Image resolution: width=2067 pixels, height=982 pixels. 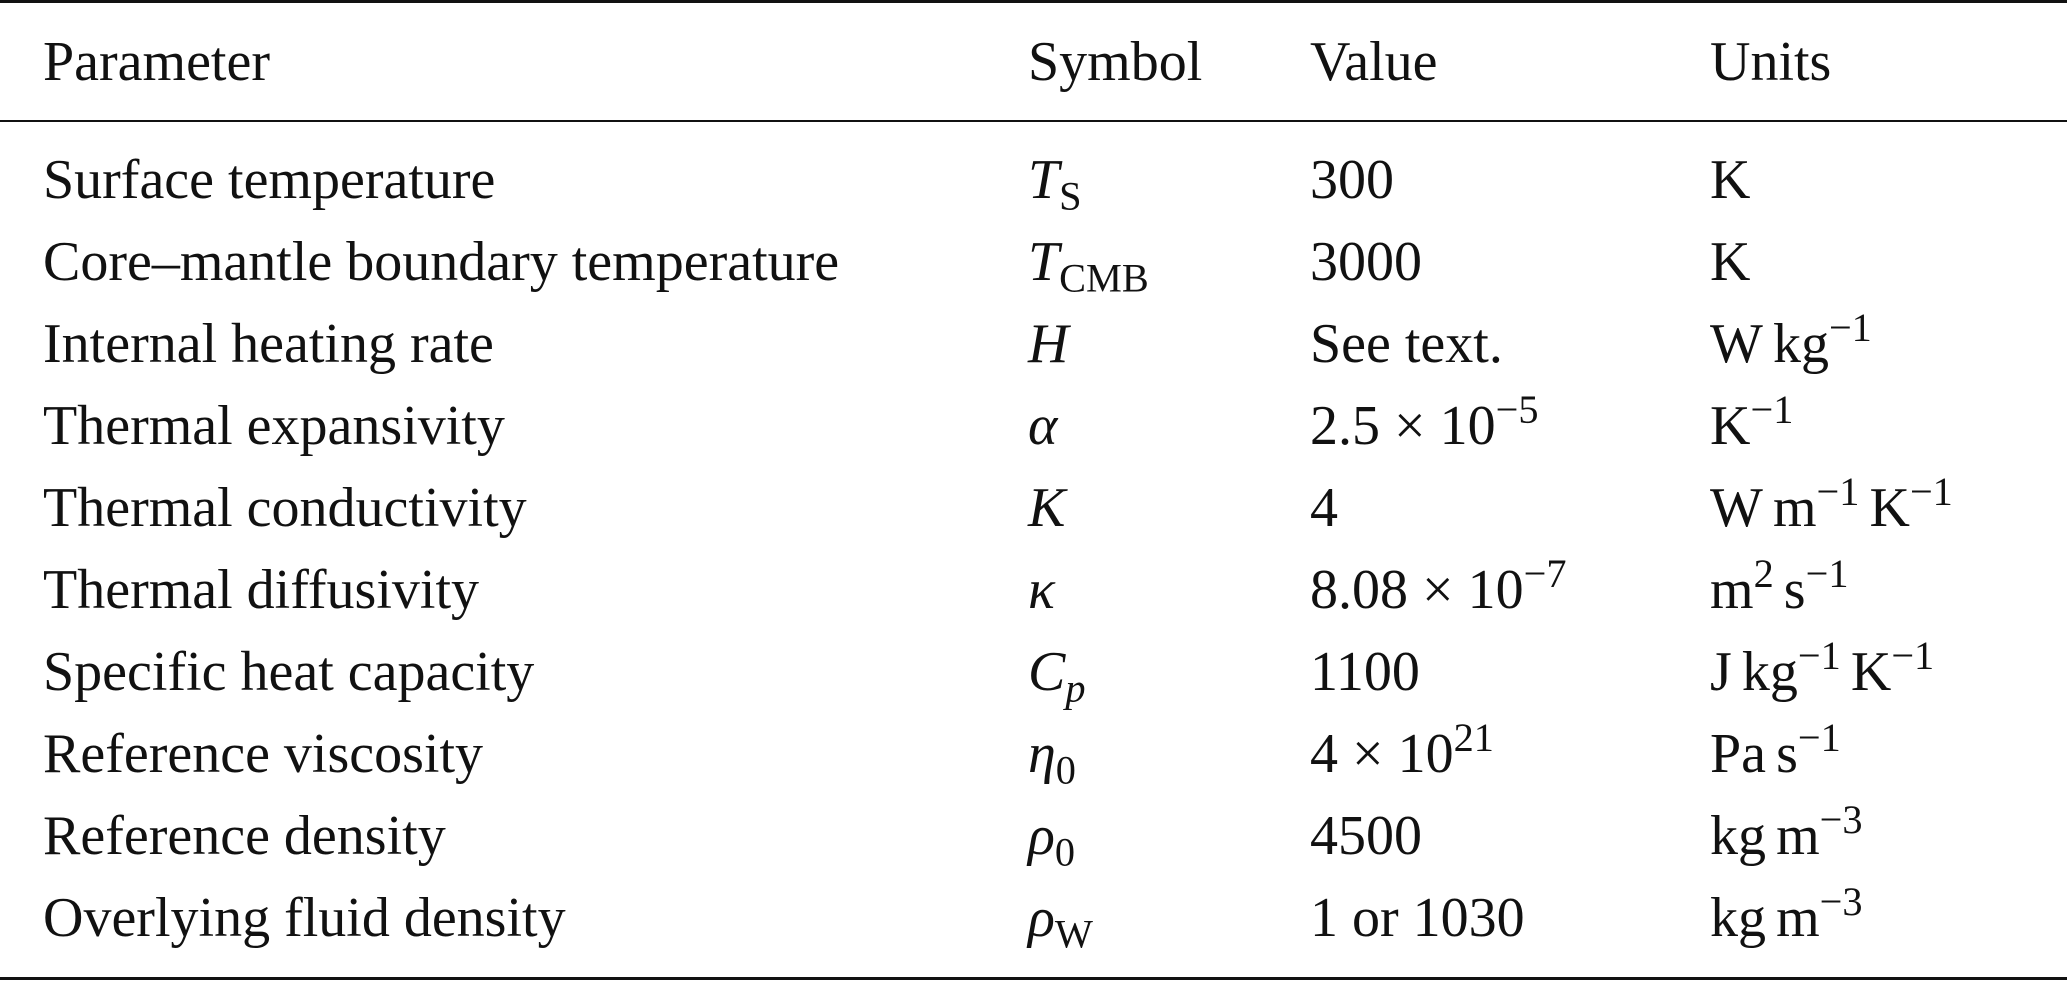 What do you see at coordinates (285, 508) in the screenshot?
I see `row-parameter: Thermal conductivity` at bounding box center [285, 508].